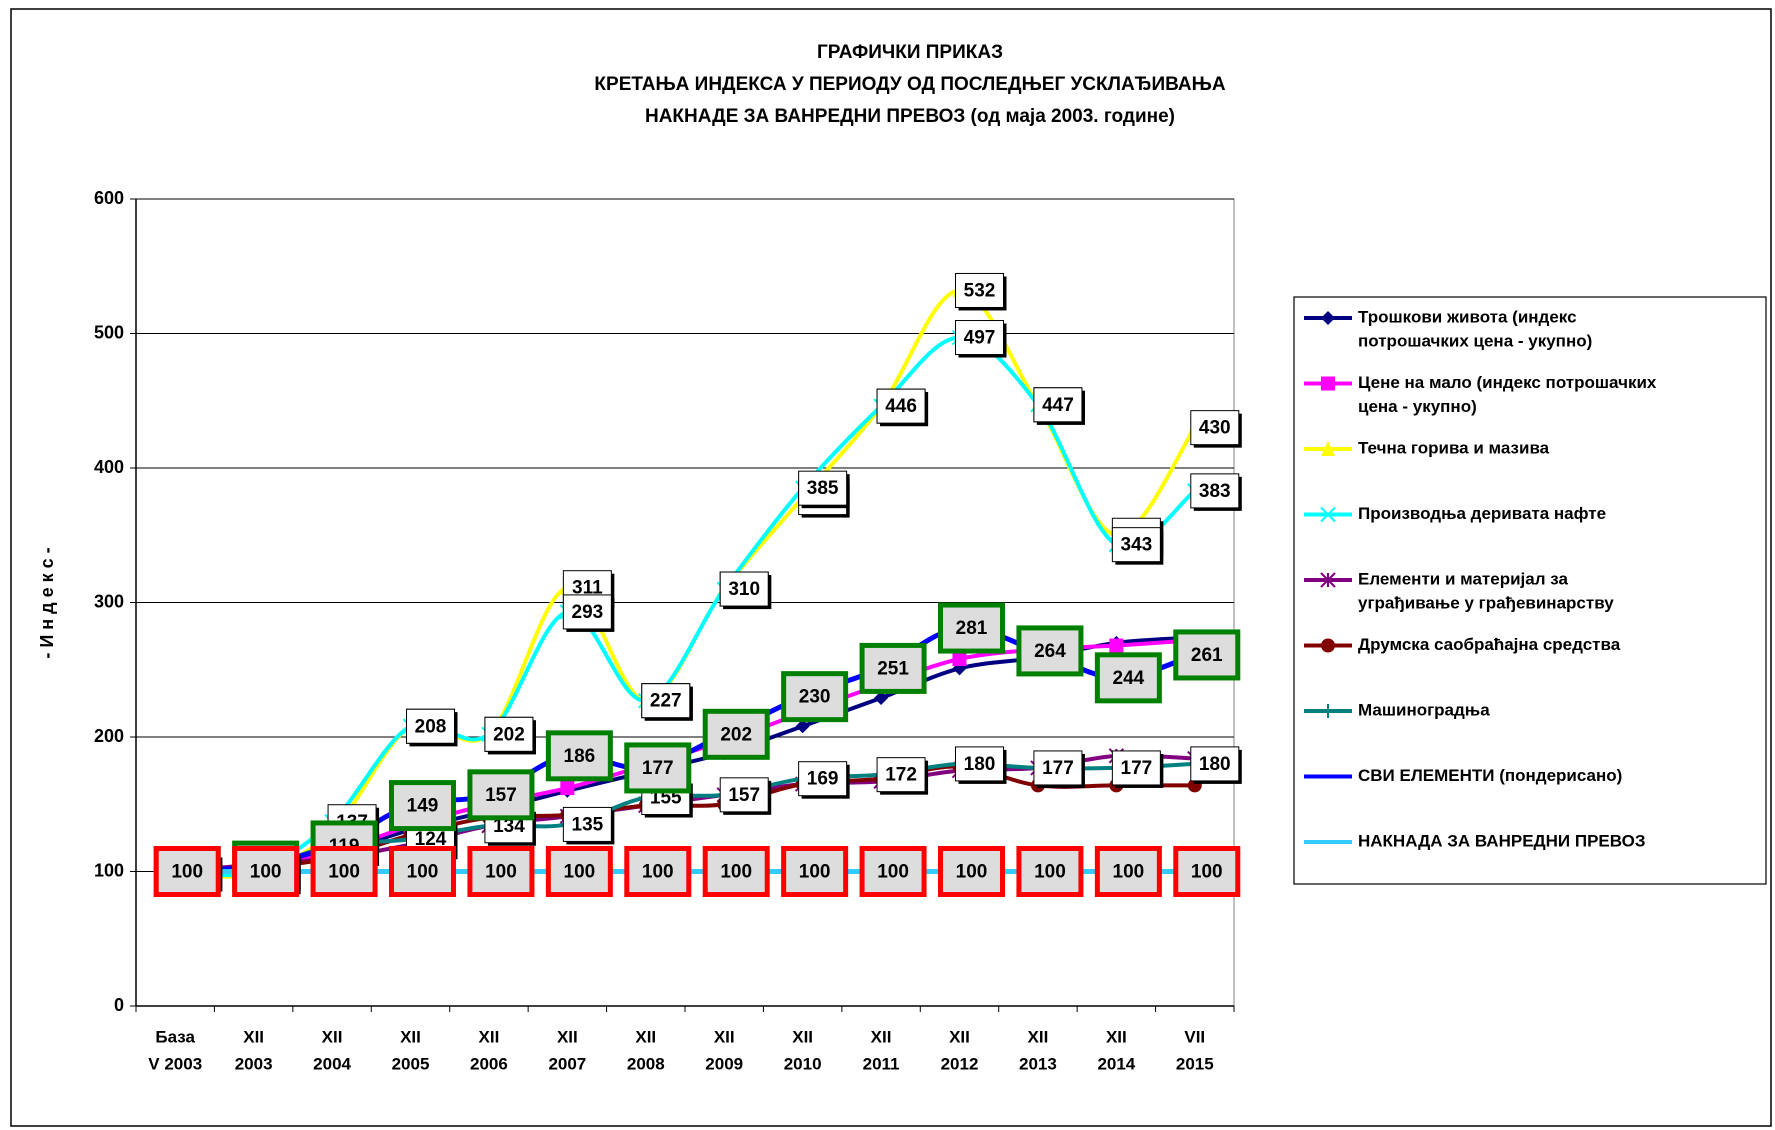 This screenshot has width=1775, height=1130. I want to click on data-label: 310, so click(744, 589).